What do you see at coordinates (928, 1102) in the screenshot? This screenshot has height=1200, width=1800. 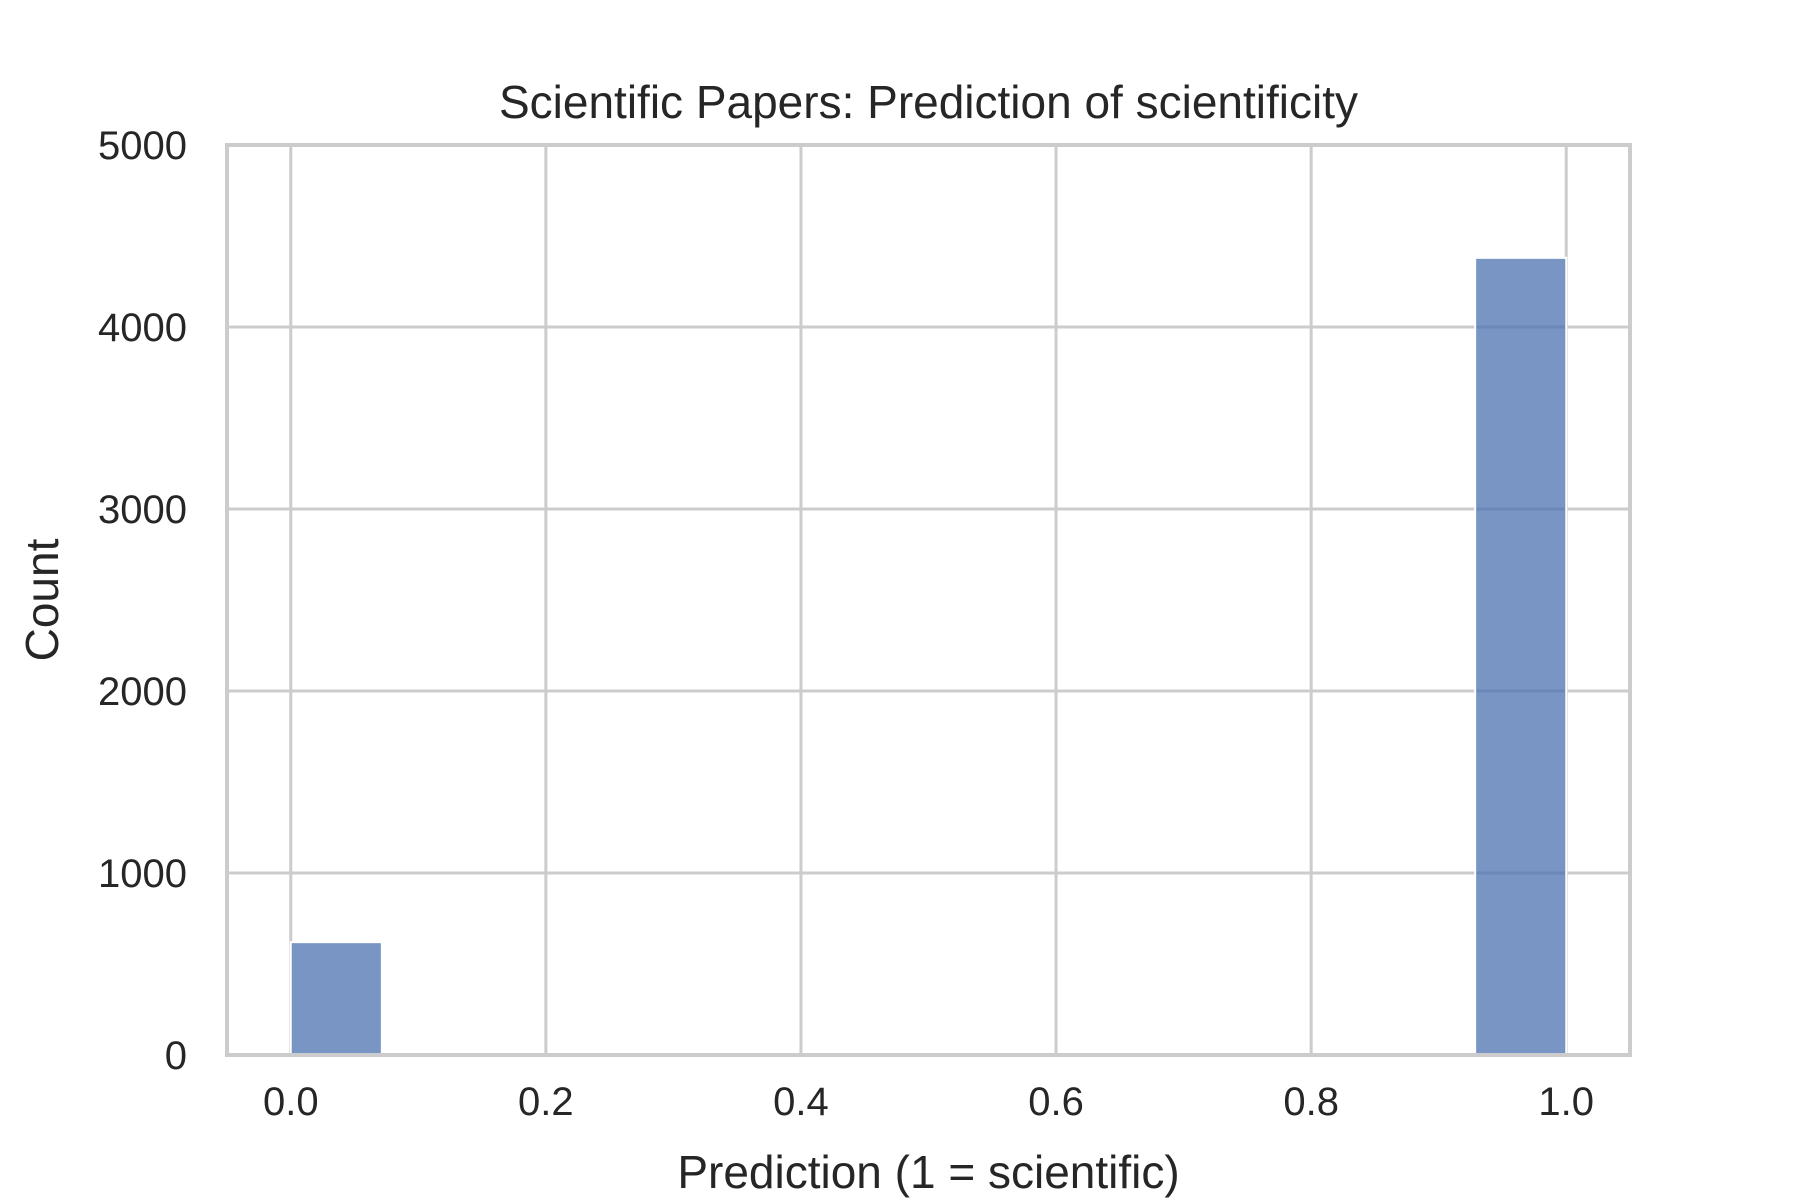 I see `x-tick-labels: 0.0 0.2 0.4 0.6 0.8 1.0` at bounding box center [928, 1102].